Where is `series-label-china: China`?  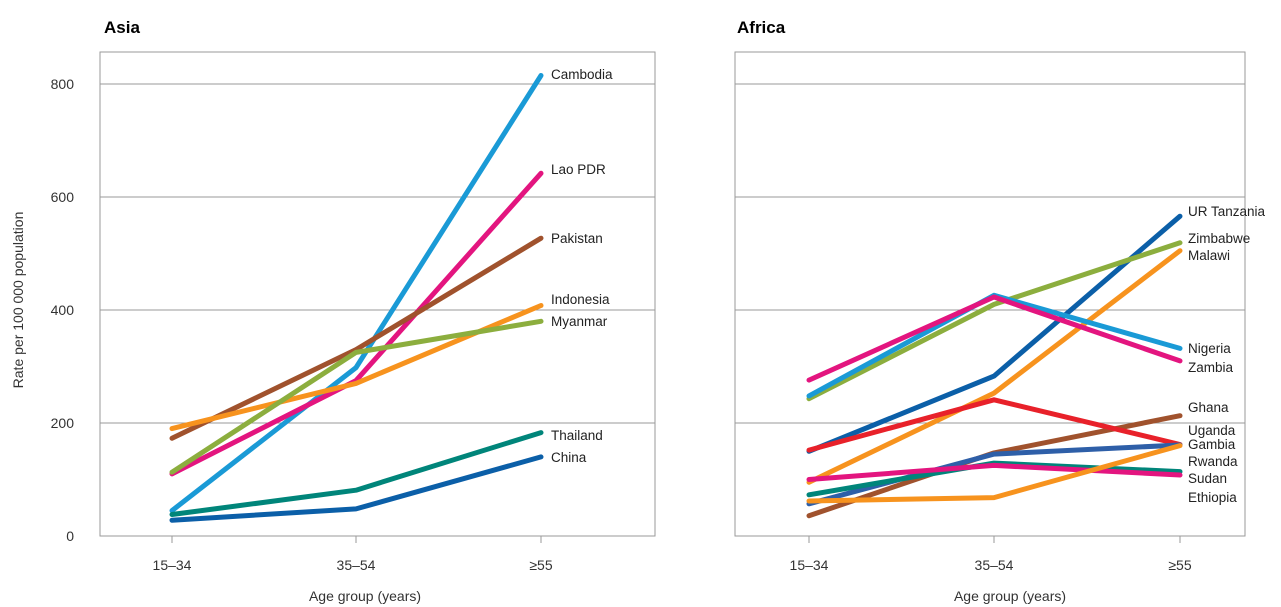
series-label-china: China is located at coordinates (569, 457).